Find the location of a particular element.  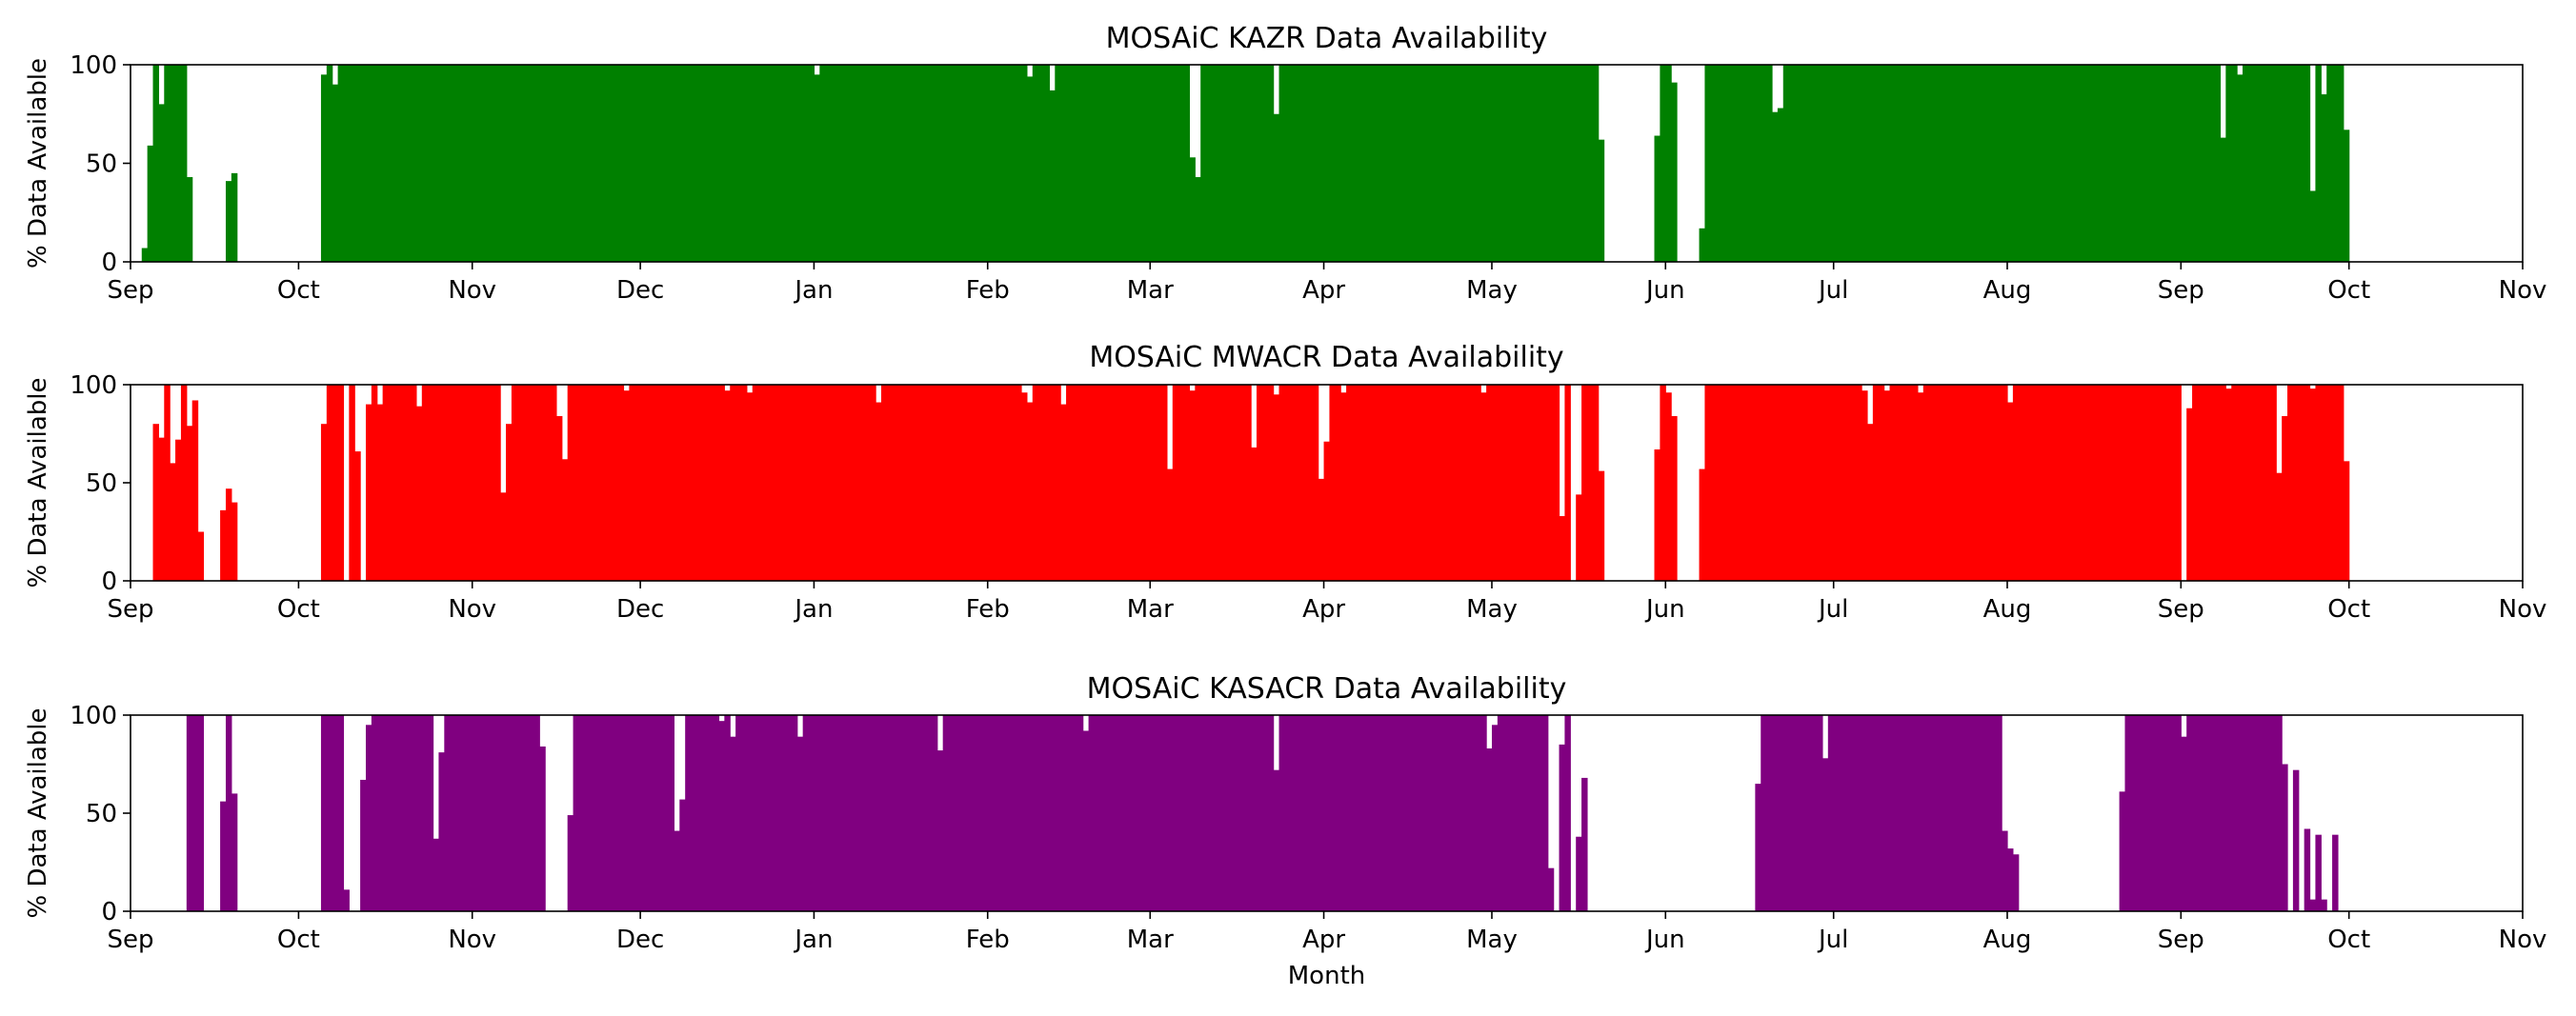

x-tick-label: May is located at coordinates (1492, 609).